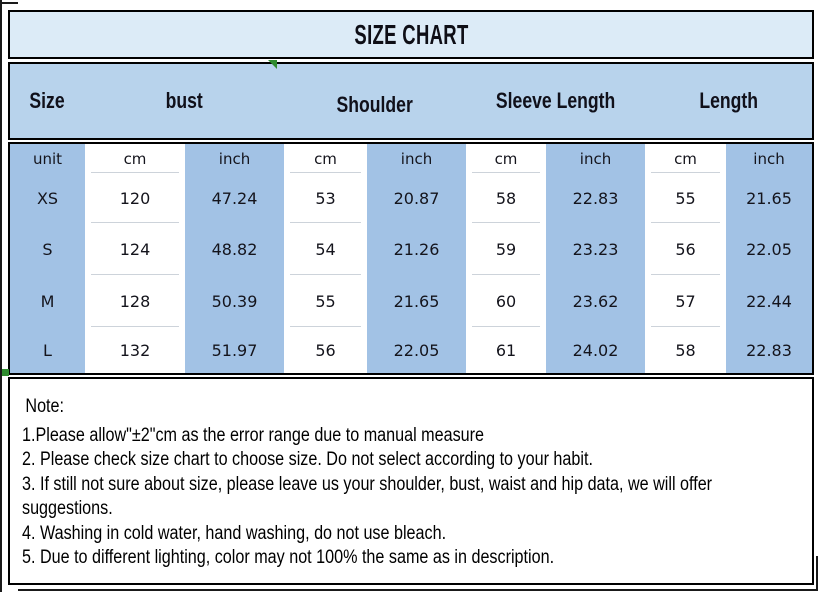 The image size is (822, 592). I want to click on header-length: Length, so click(728, 100).